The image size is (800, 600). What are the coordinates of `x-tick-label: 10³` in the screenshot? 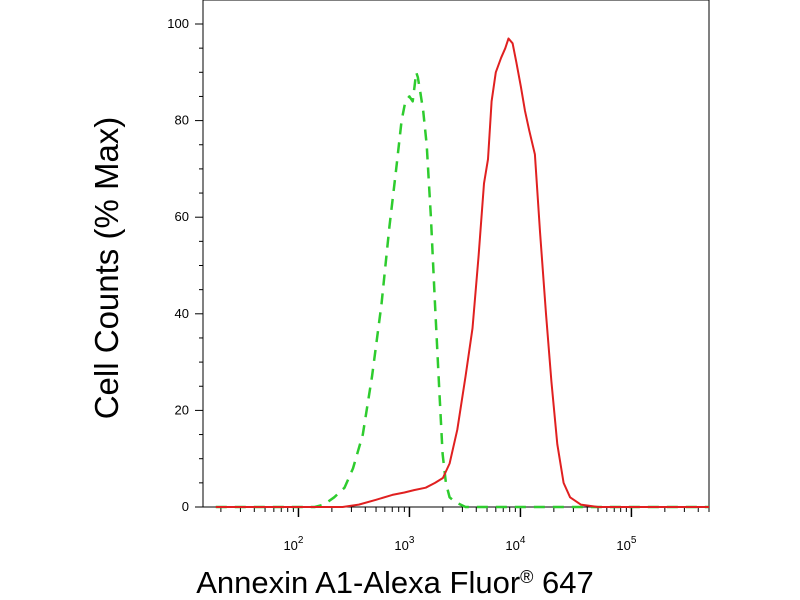 It's located at (404, 544).